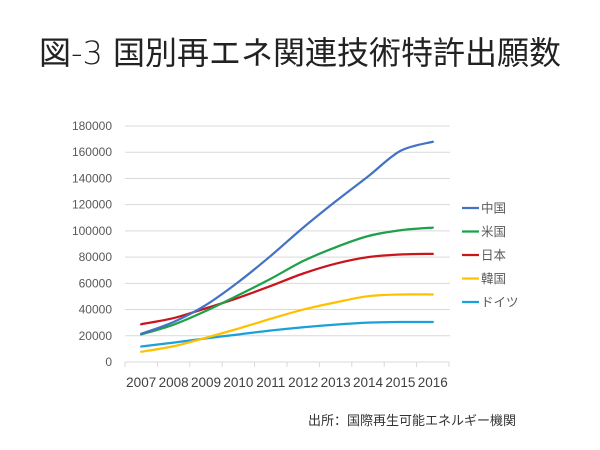 The height and width of the screenshot is (450, 600). Describe the element at coordinates (238, 382) in the screenshot. I see `x-tick-label: 2010` at that location.